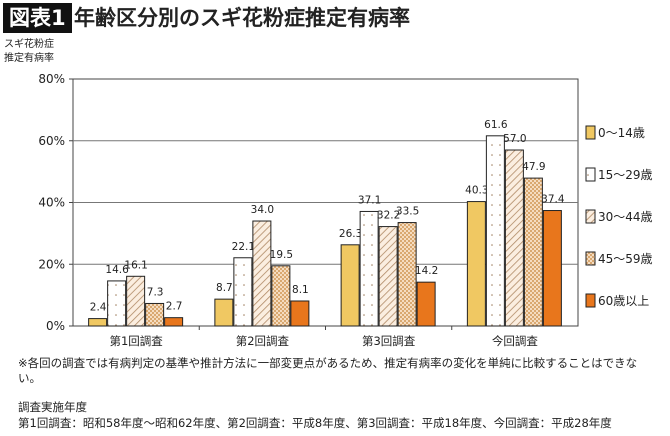  I want to click on x-tick-label: 第1回調査, so click(136, 341).